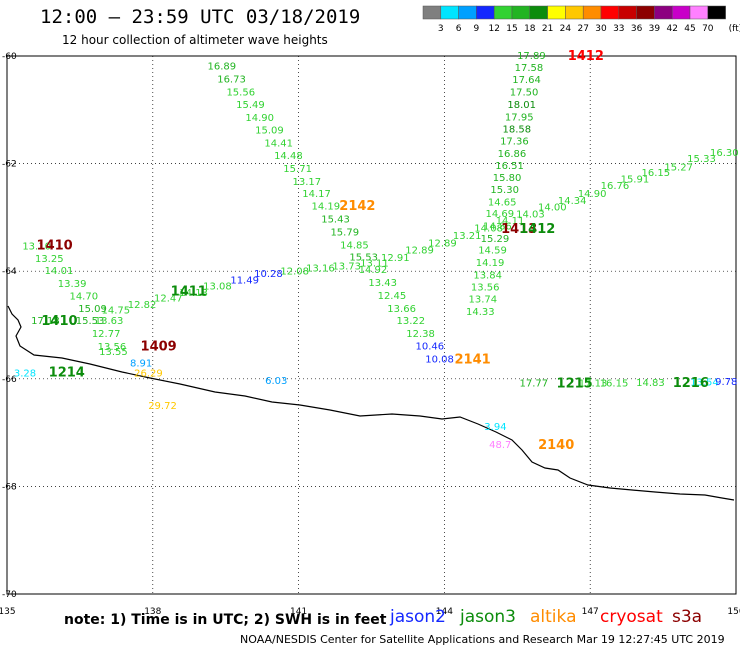  What do you see at coordinates (556, 445) in the screenshot?
I see `pass-number-label: 2140` at bounding box center [556, 445].